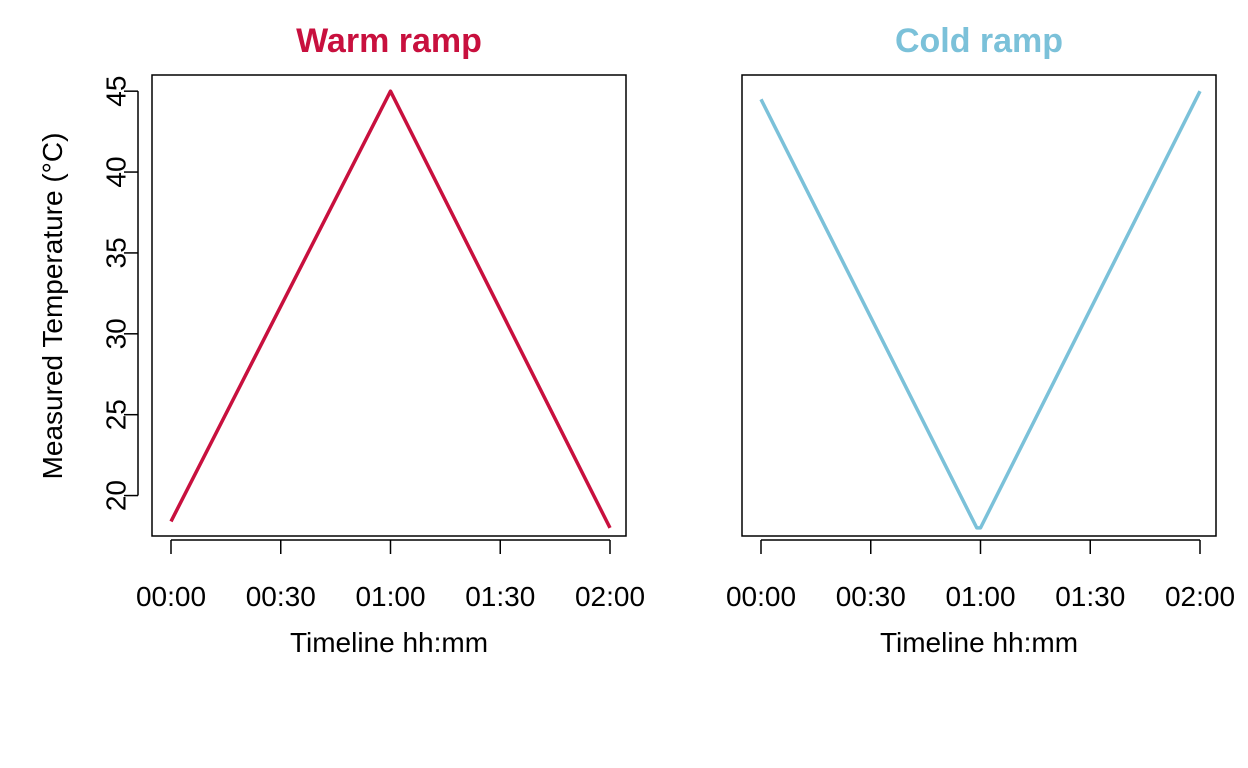 This screenshot has width=1248, height=768. What do you see at coordinates (120, 293) in the screenshot?
I see `y-axis: 20 25 30 35 40 45` at bounding box center [120, 293].